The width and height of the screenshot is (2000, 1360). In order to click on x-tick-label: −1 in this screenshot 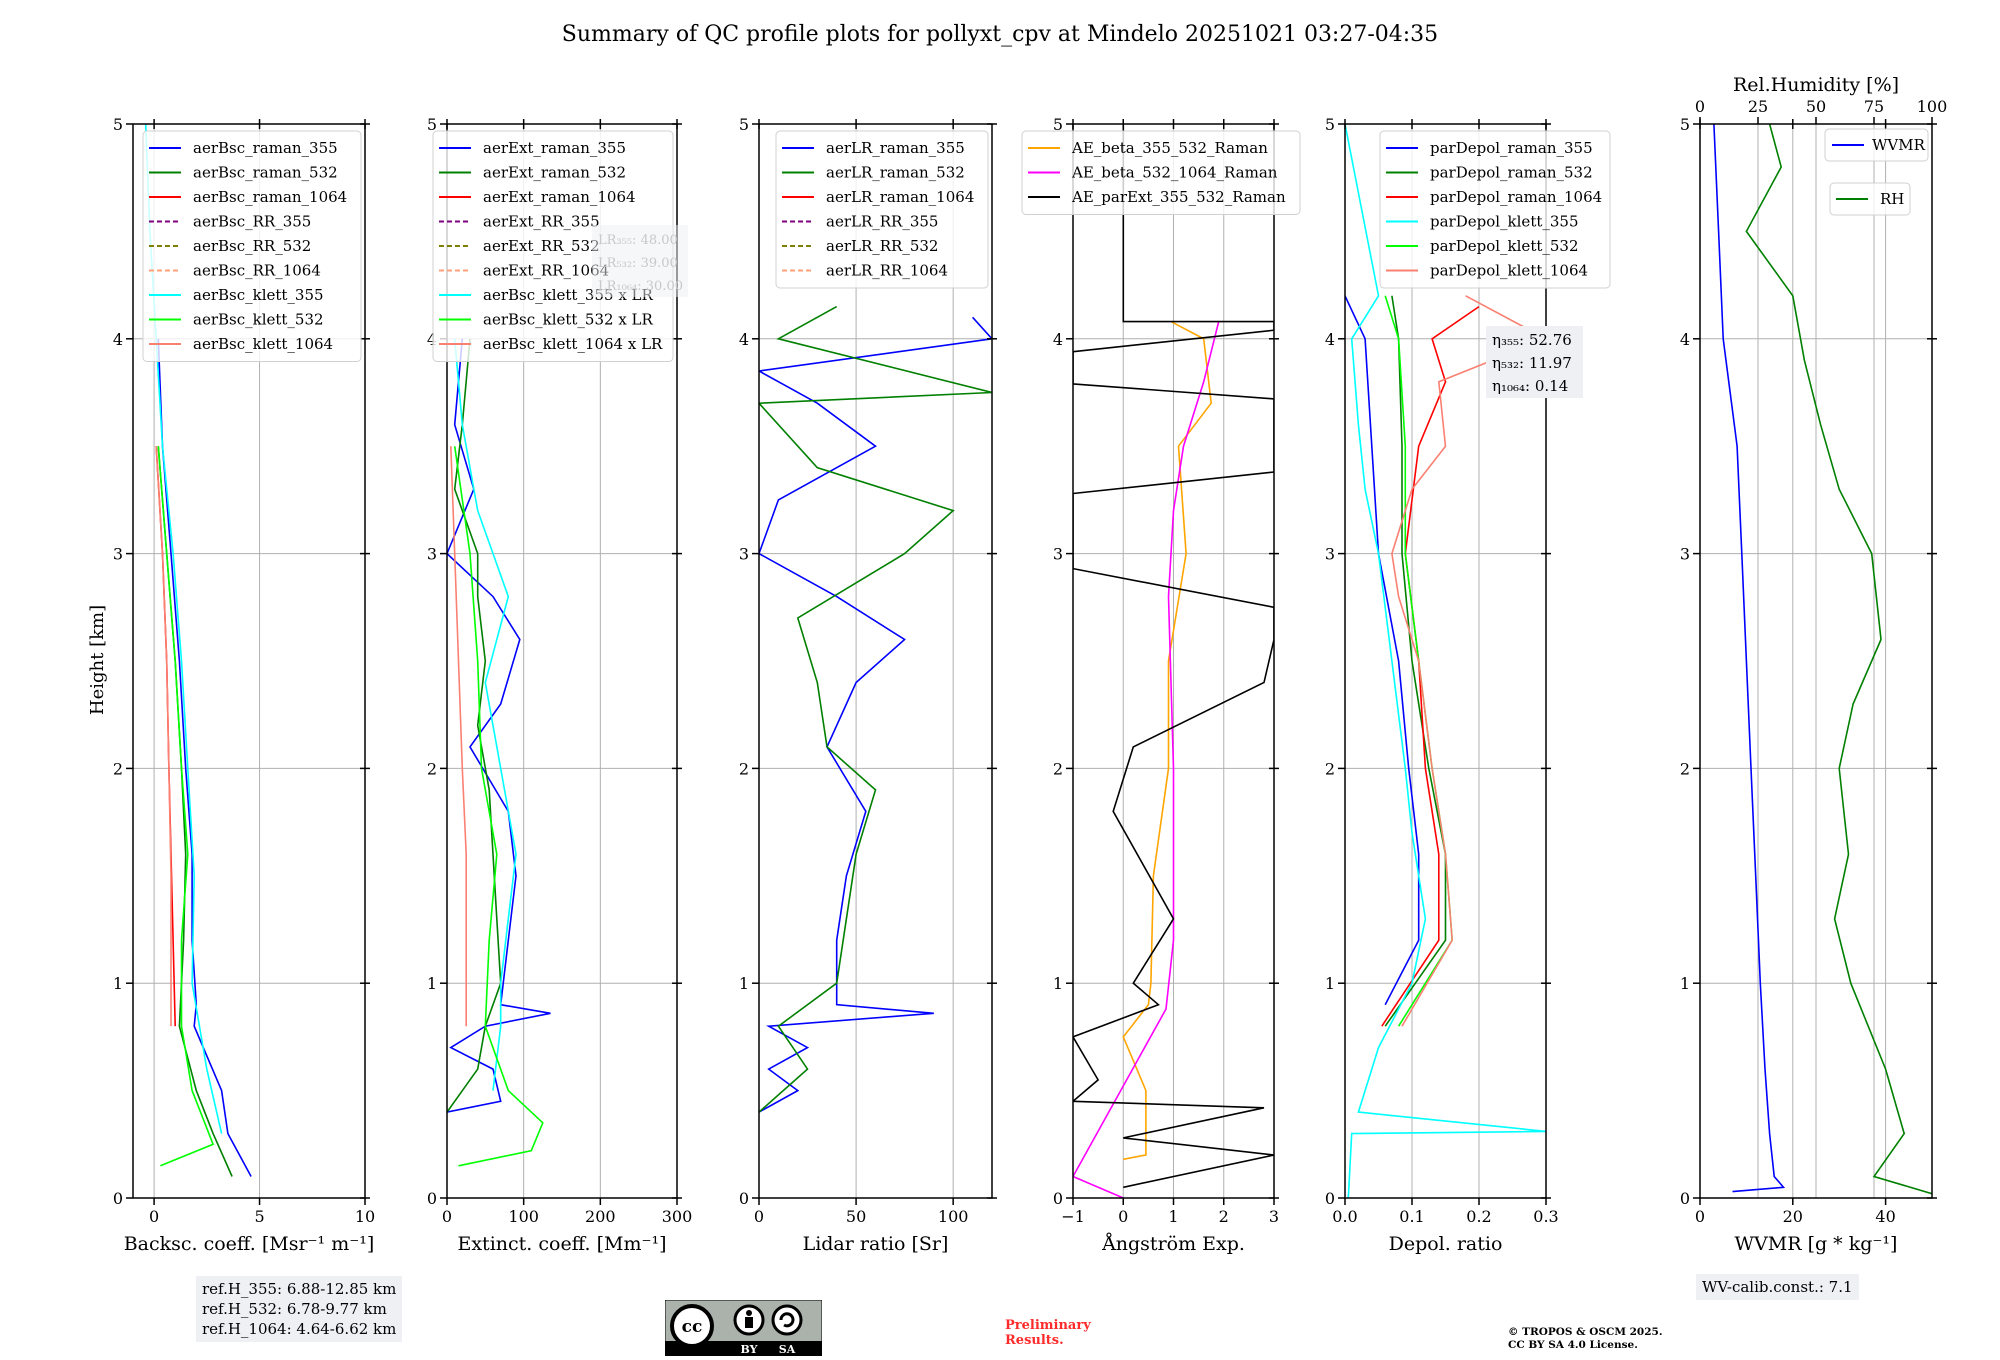, I will do `click(1073, 1216)`.